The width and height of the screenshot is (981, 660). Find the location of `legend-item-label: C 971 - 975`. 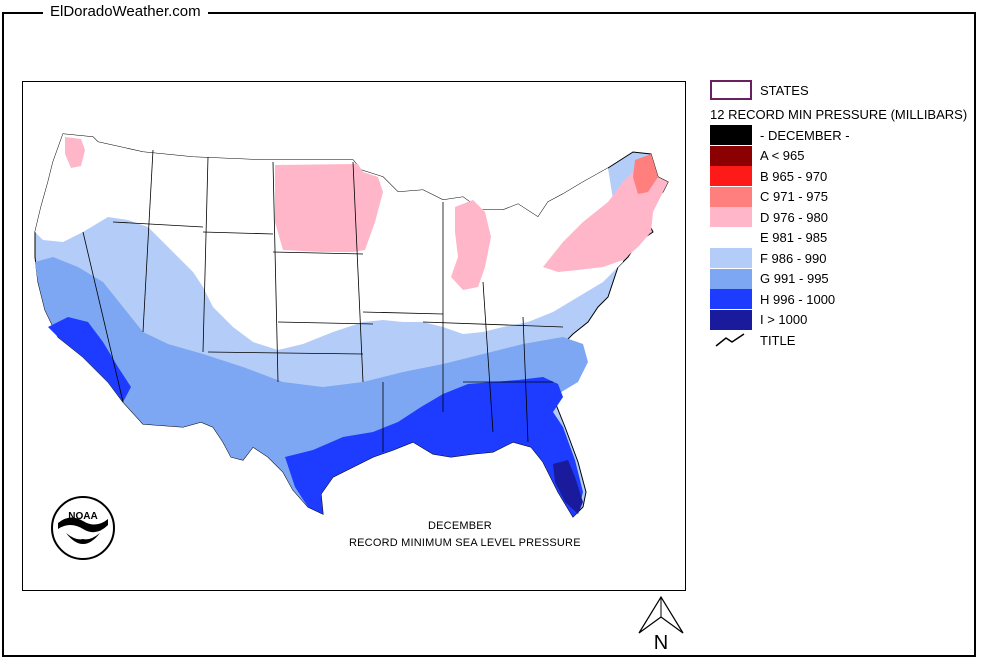

legend-item-label: C 971 - 975 is located at coordinates (794, 196).